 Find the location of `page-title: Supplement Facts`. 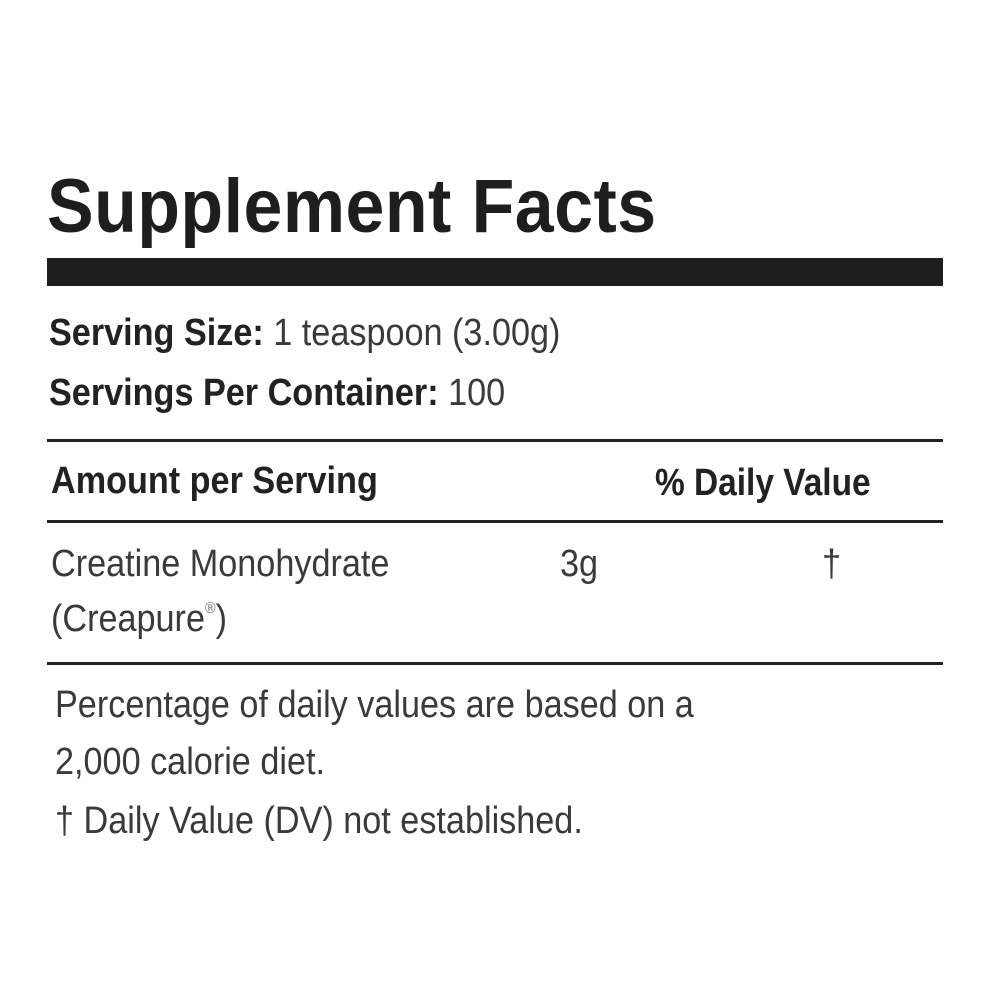

page-title: Supplement Facts is located at coordinates (352, 206).